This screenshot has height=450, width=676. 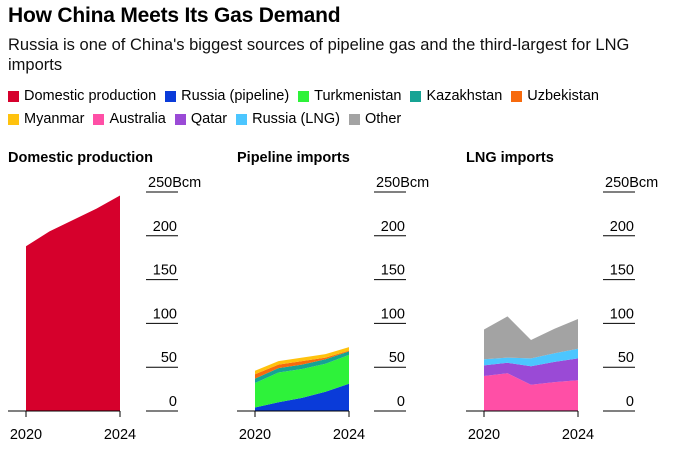 I want to click on legend-item: Kazakhstan, so click(x=456, y=96).